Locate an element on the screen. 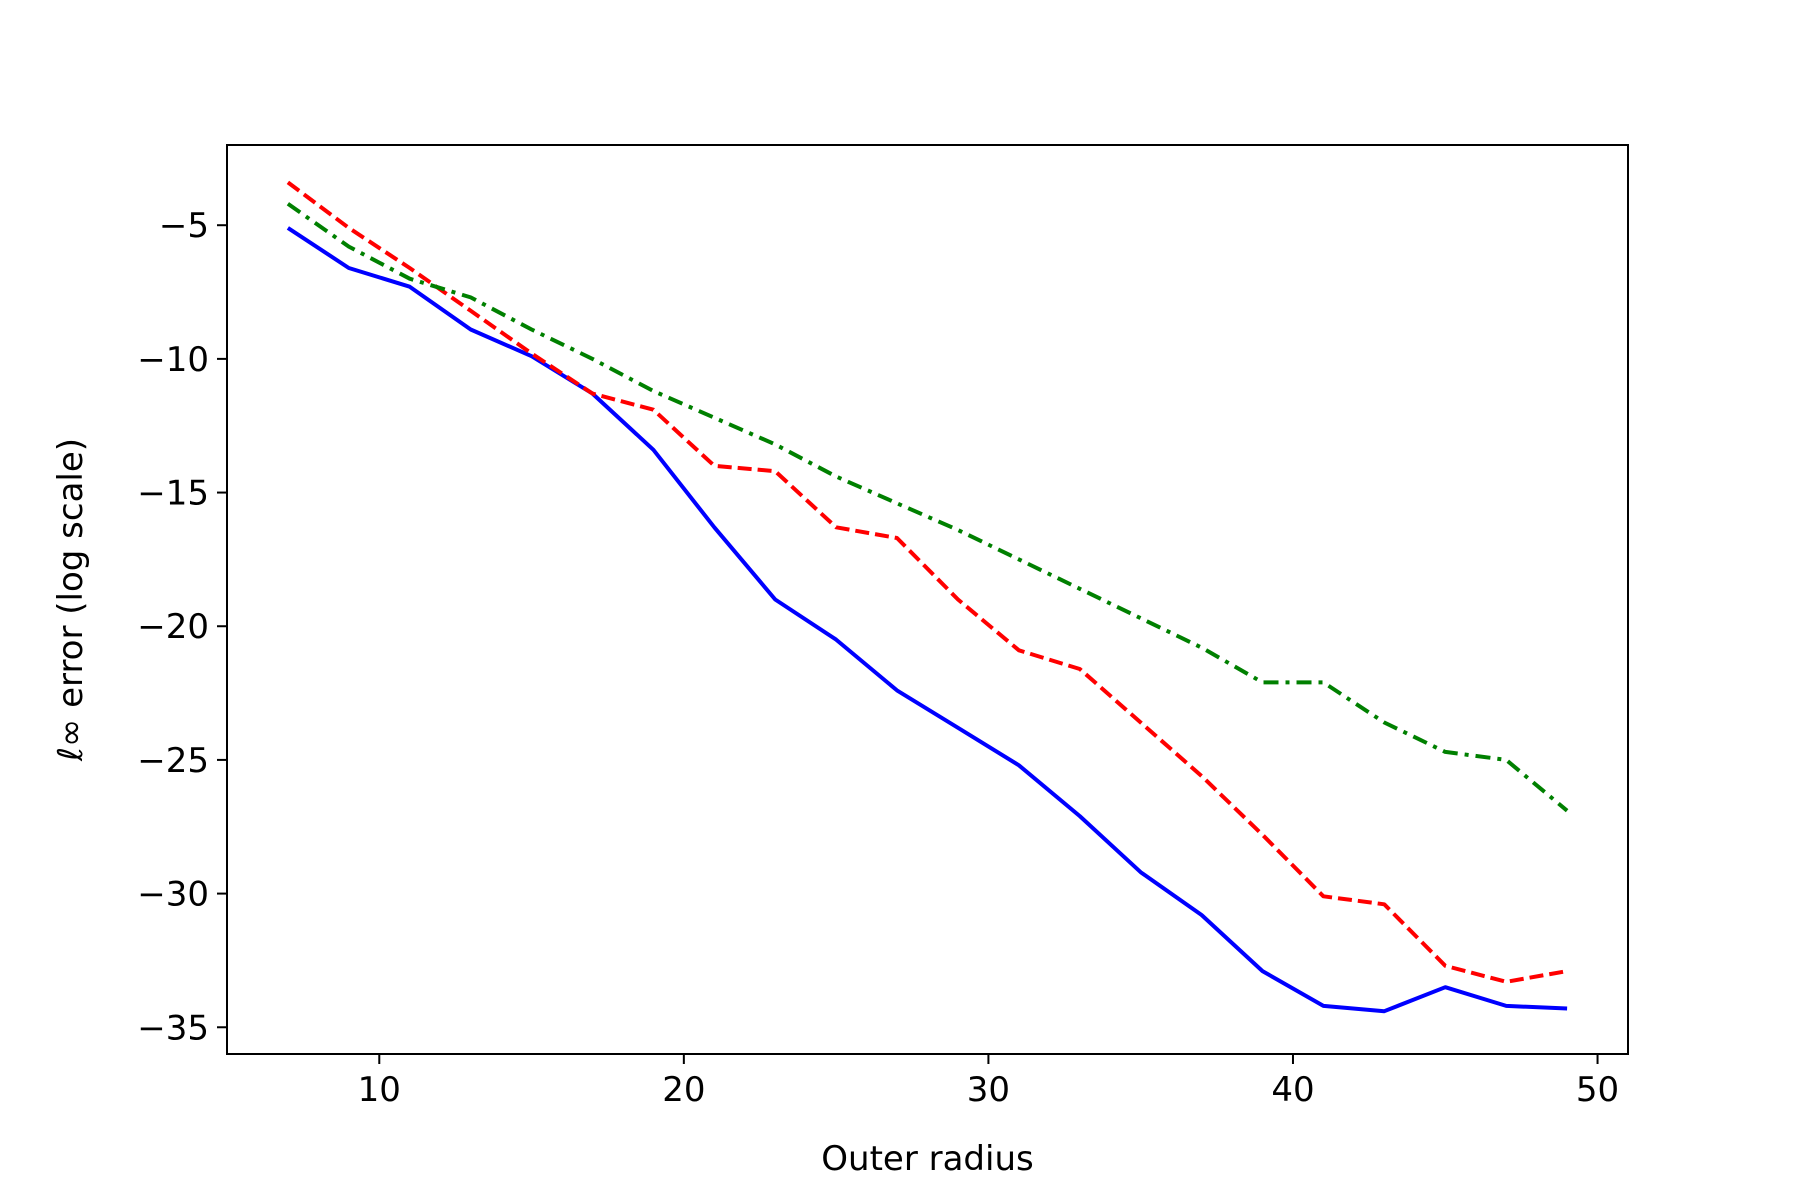 This screenshot has height=1200, width=1800. y-tick-label: −15 is located at coordinates (173, 494).